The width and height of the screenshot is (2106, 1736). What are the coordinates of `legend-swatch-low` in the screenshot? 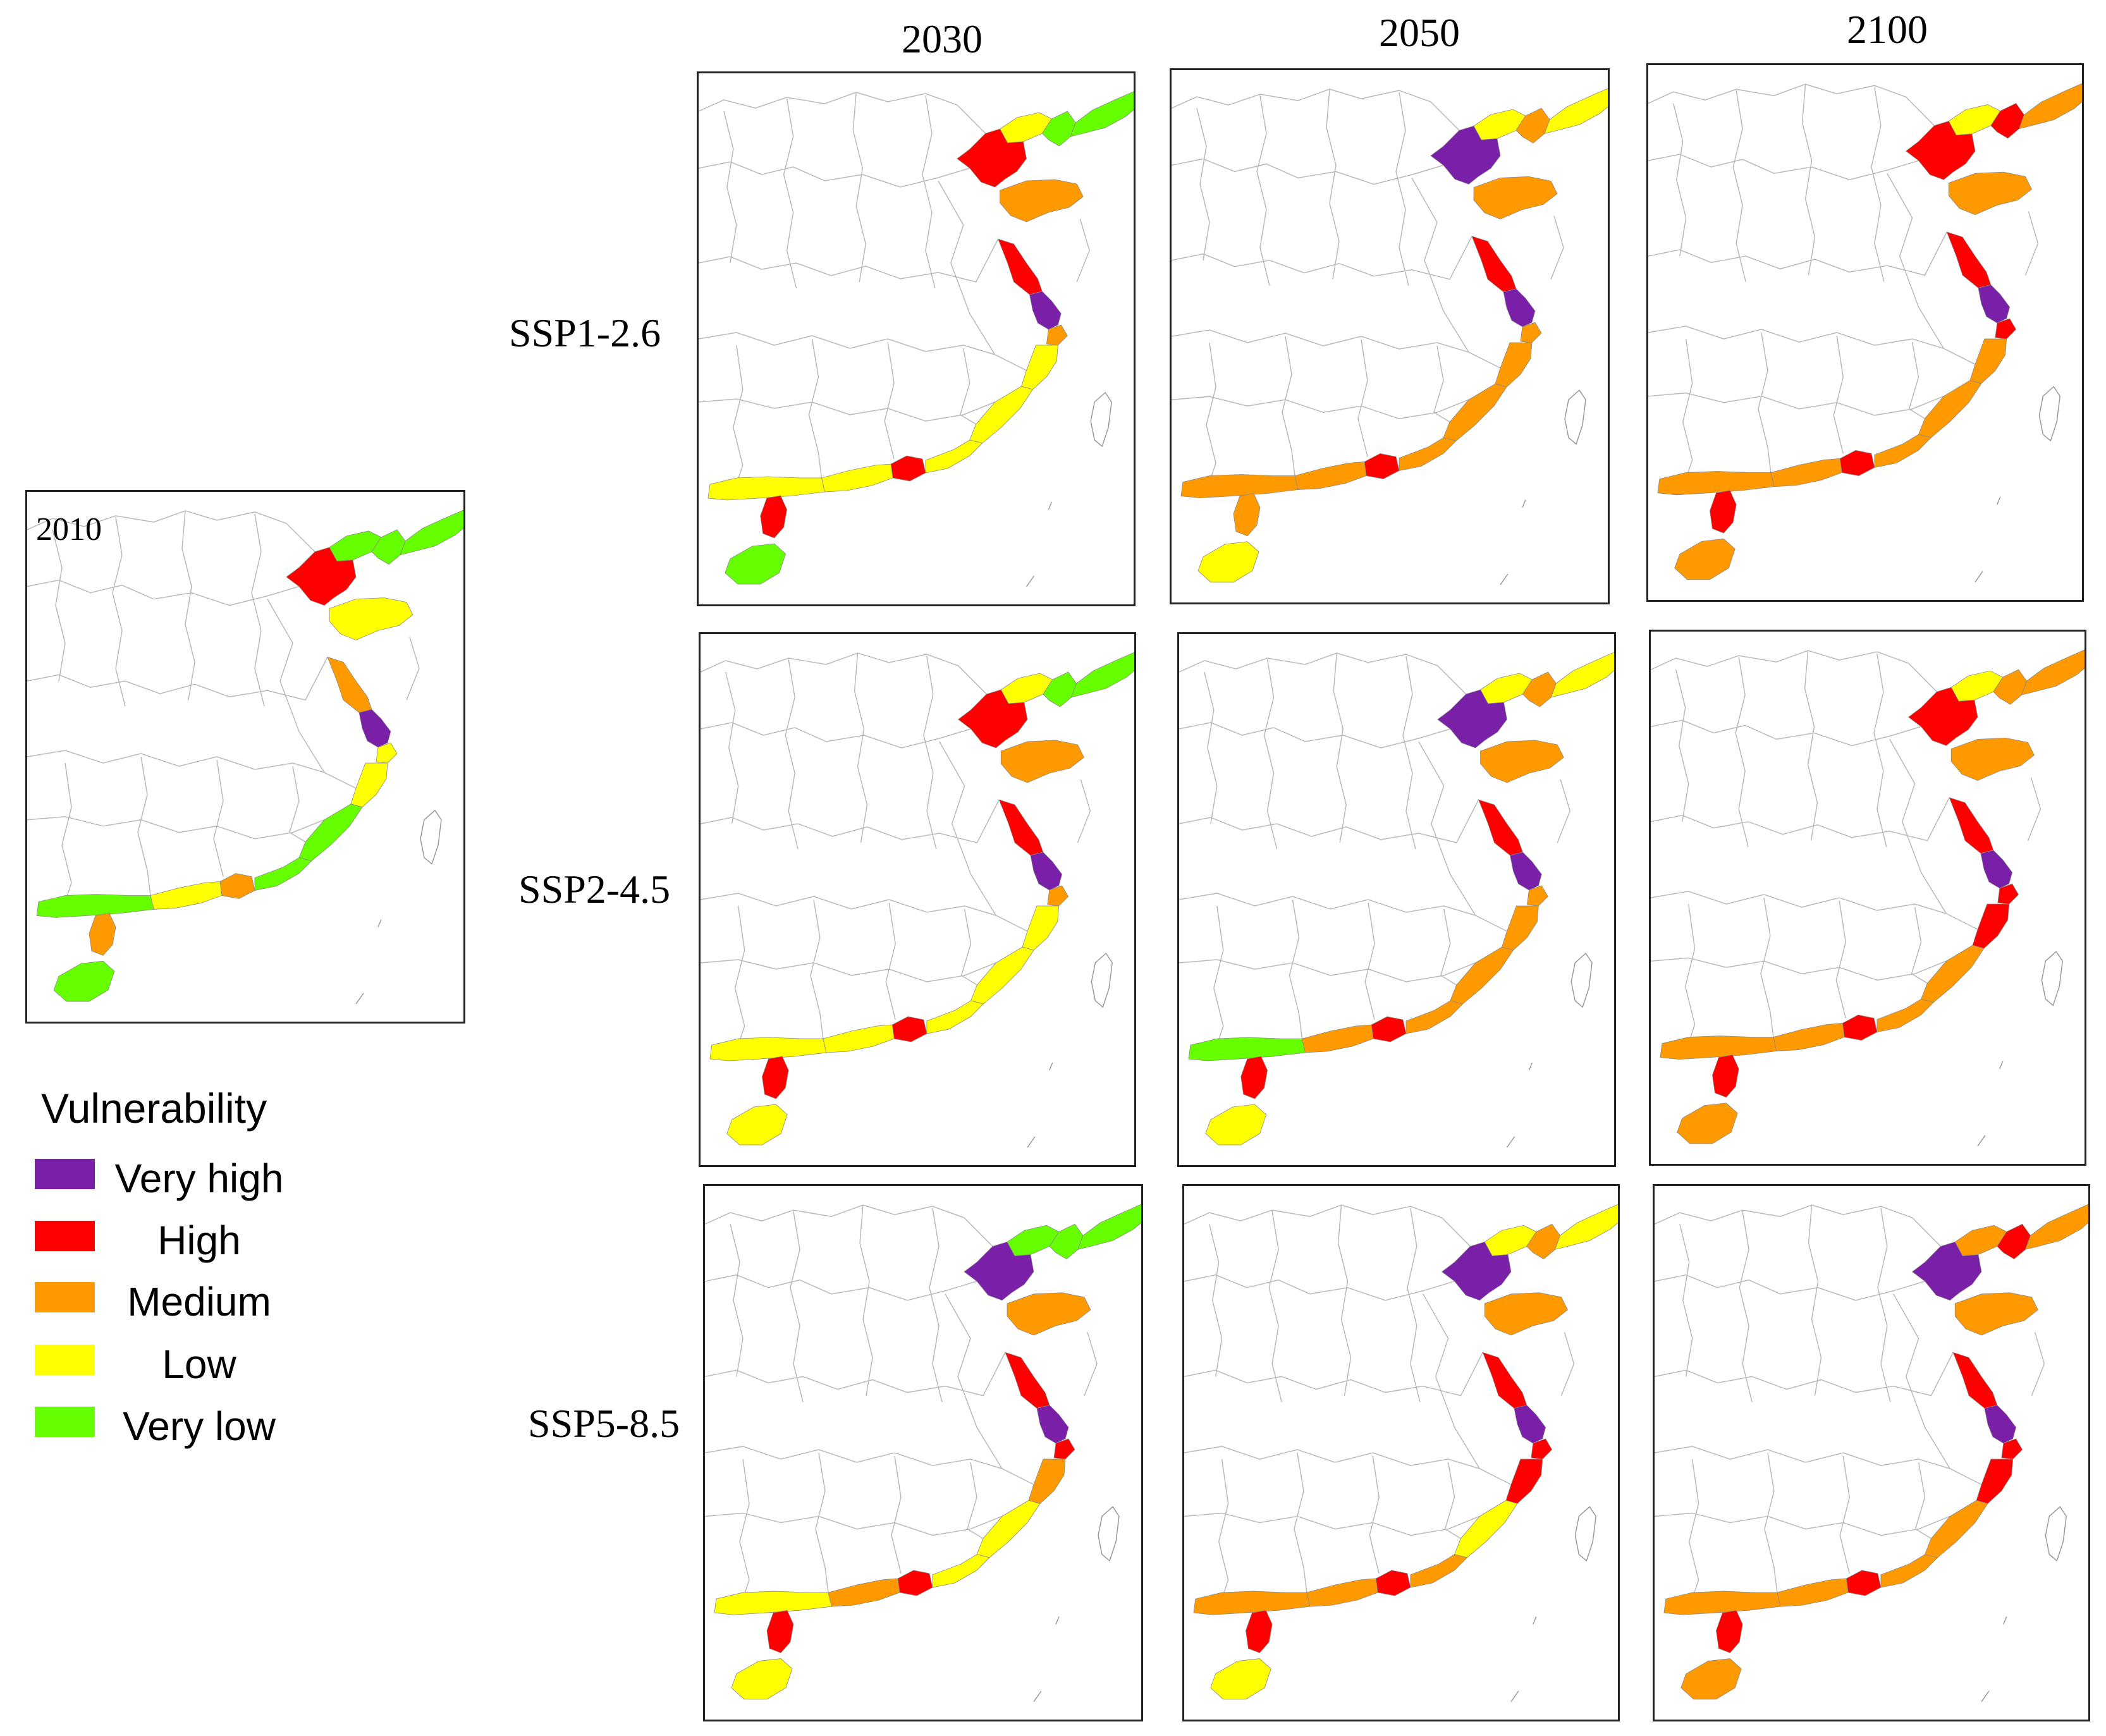 It's located at (65, 1360).